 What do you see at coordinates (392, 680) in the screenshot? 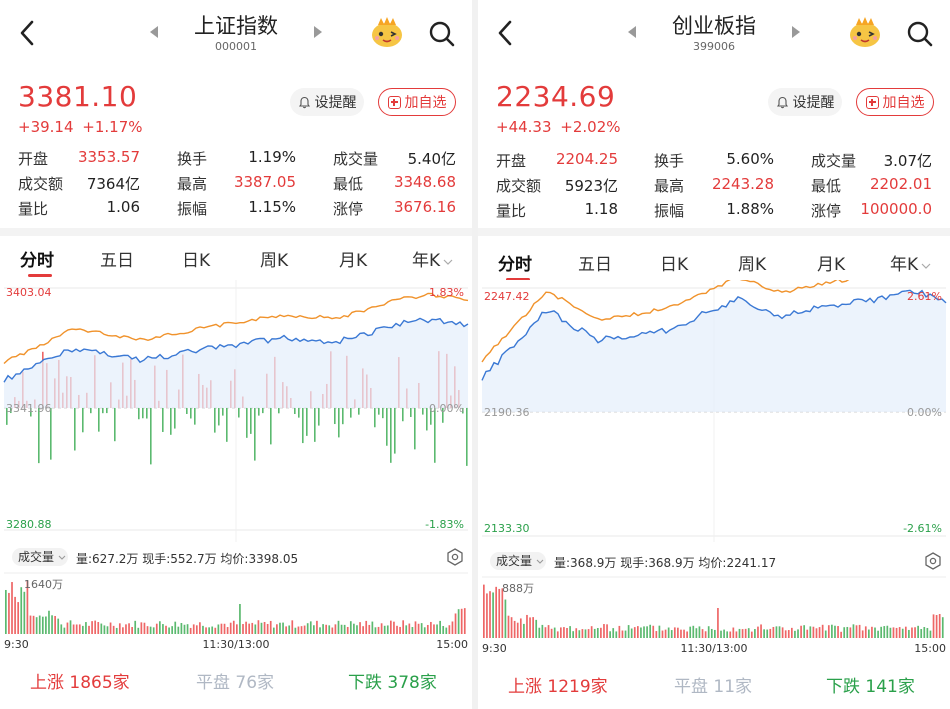
I see `breadth-down: 下跌 378家` at bounding box center [392, 680].